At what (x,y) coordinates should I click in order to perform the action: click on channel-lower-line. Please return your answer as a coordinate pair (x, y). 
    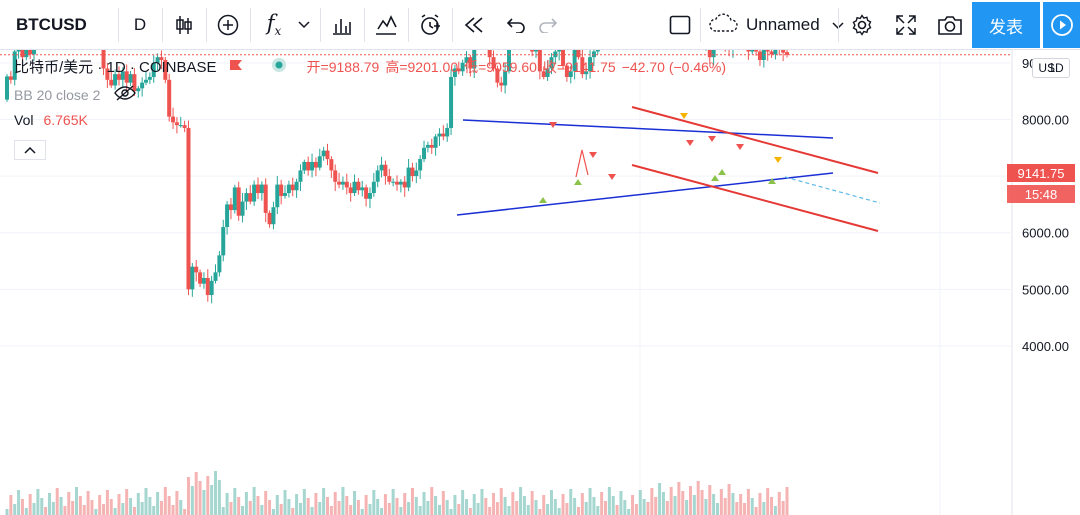
    Looking at the image, I should click on (755, 198).